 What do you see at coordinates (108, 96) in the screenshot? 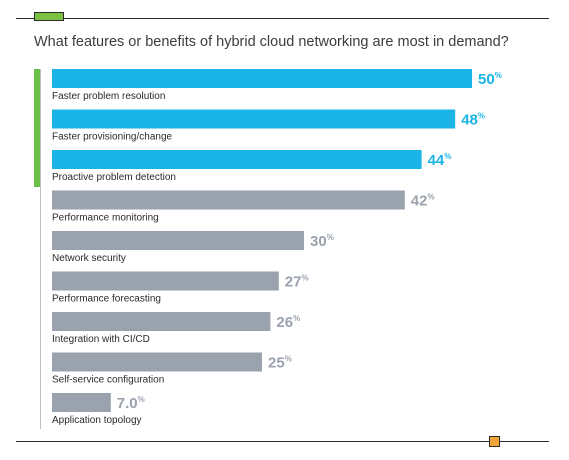
I see `bar-category-label: Faster problem resolution` at bounding box center [108, 96].